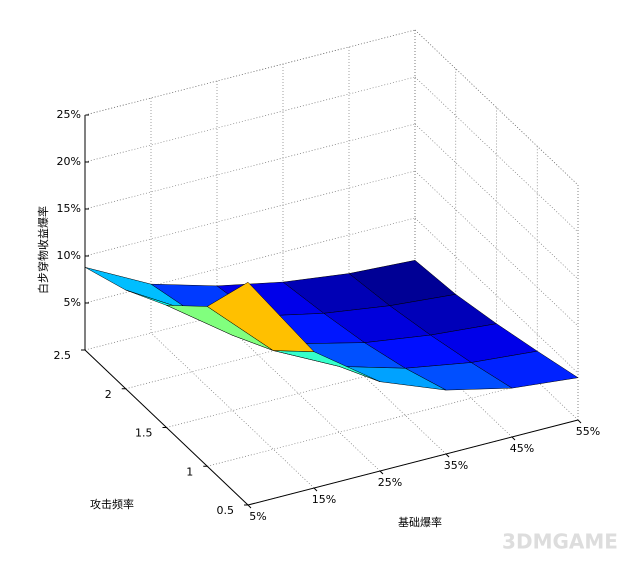 Image resolution: width=640 pixels, height=563 pixels. Describe the element at coordinates (69, 114) in the screenshot. I see `z-tick-label: 25%` at that location.